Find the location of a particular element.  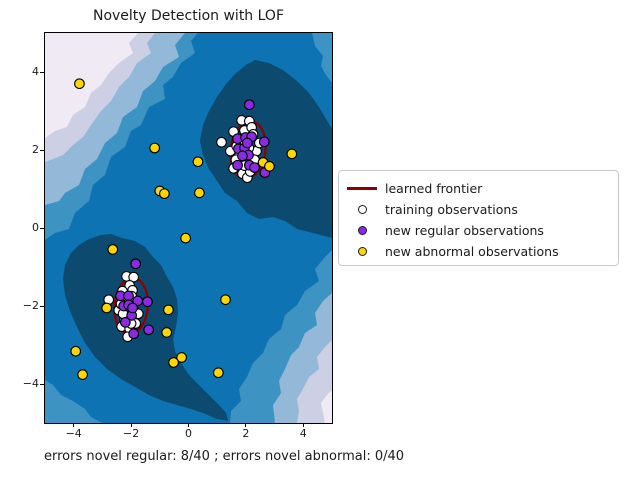

legend-label: learned frontier is located at coordinates (434, 188).